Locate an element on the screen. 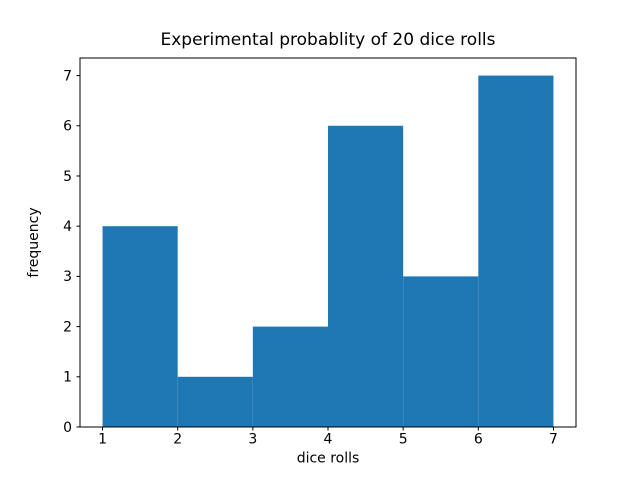  y-tick-label: 2 is located at coordinates (67, 327).